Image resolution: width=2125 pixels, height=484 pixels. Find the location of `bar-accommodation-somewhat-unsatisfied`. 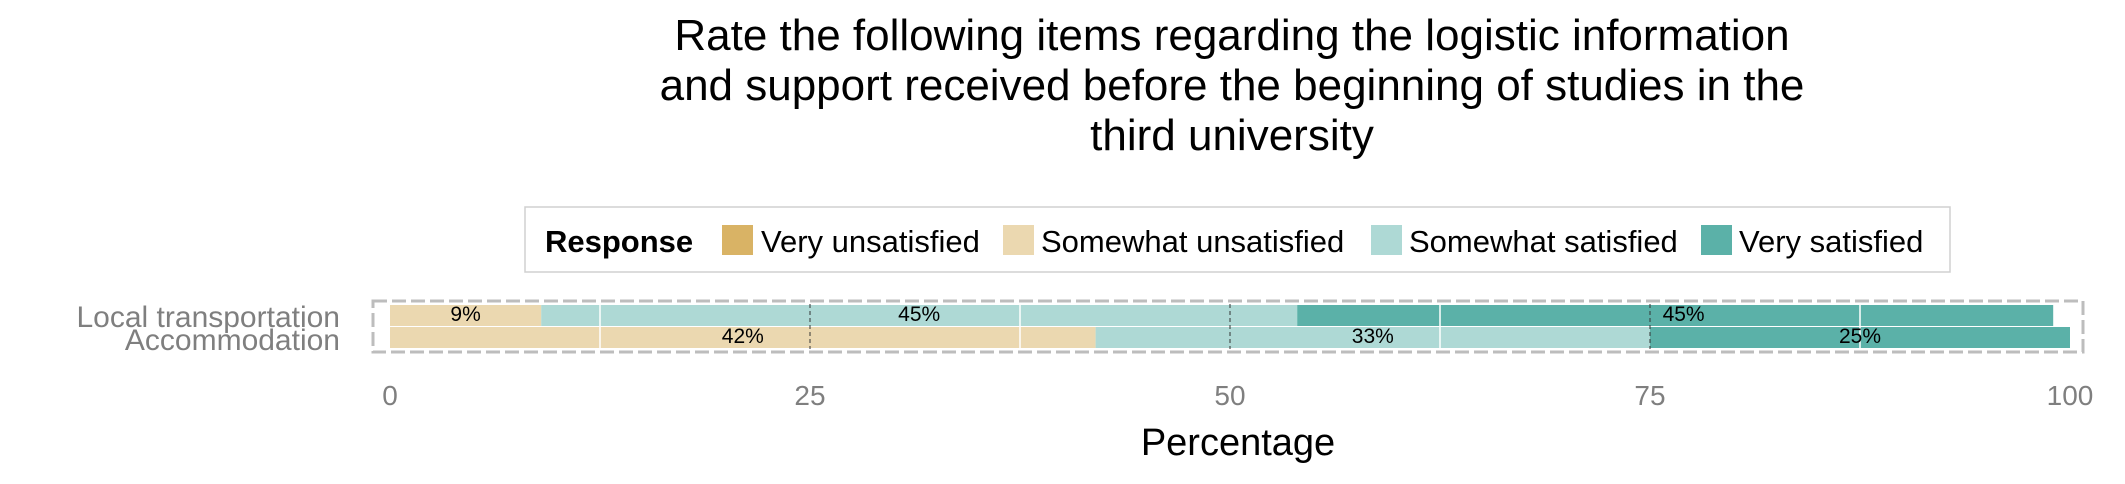

bar-accommodation-somewhat-unsatisfied is located at coordinates (743, 337).